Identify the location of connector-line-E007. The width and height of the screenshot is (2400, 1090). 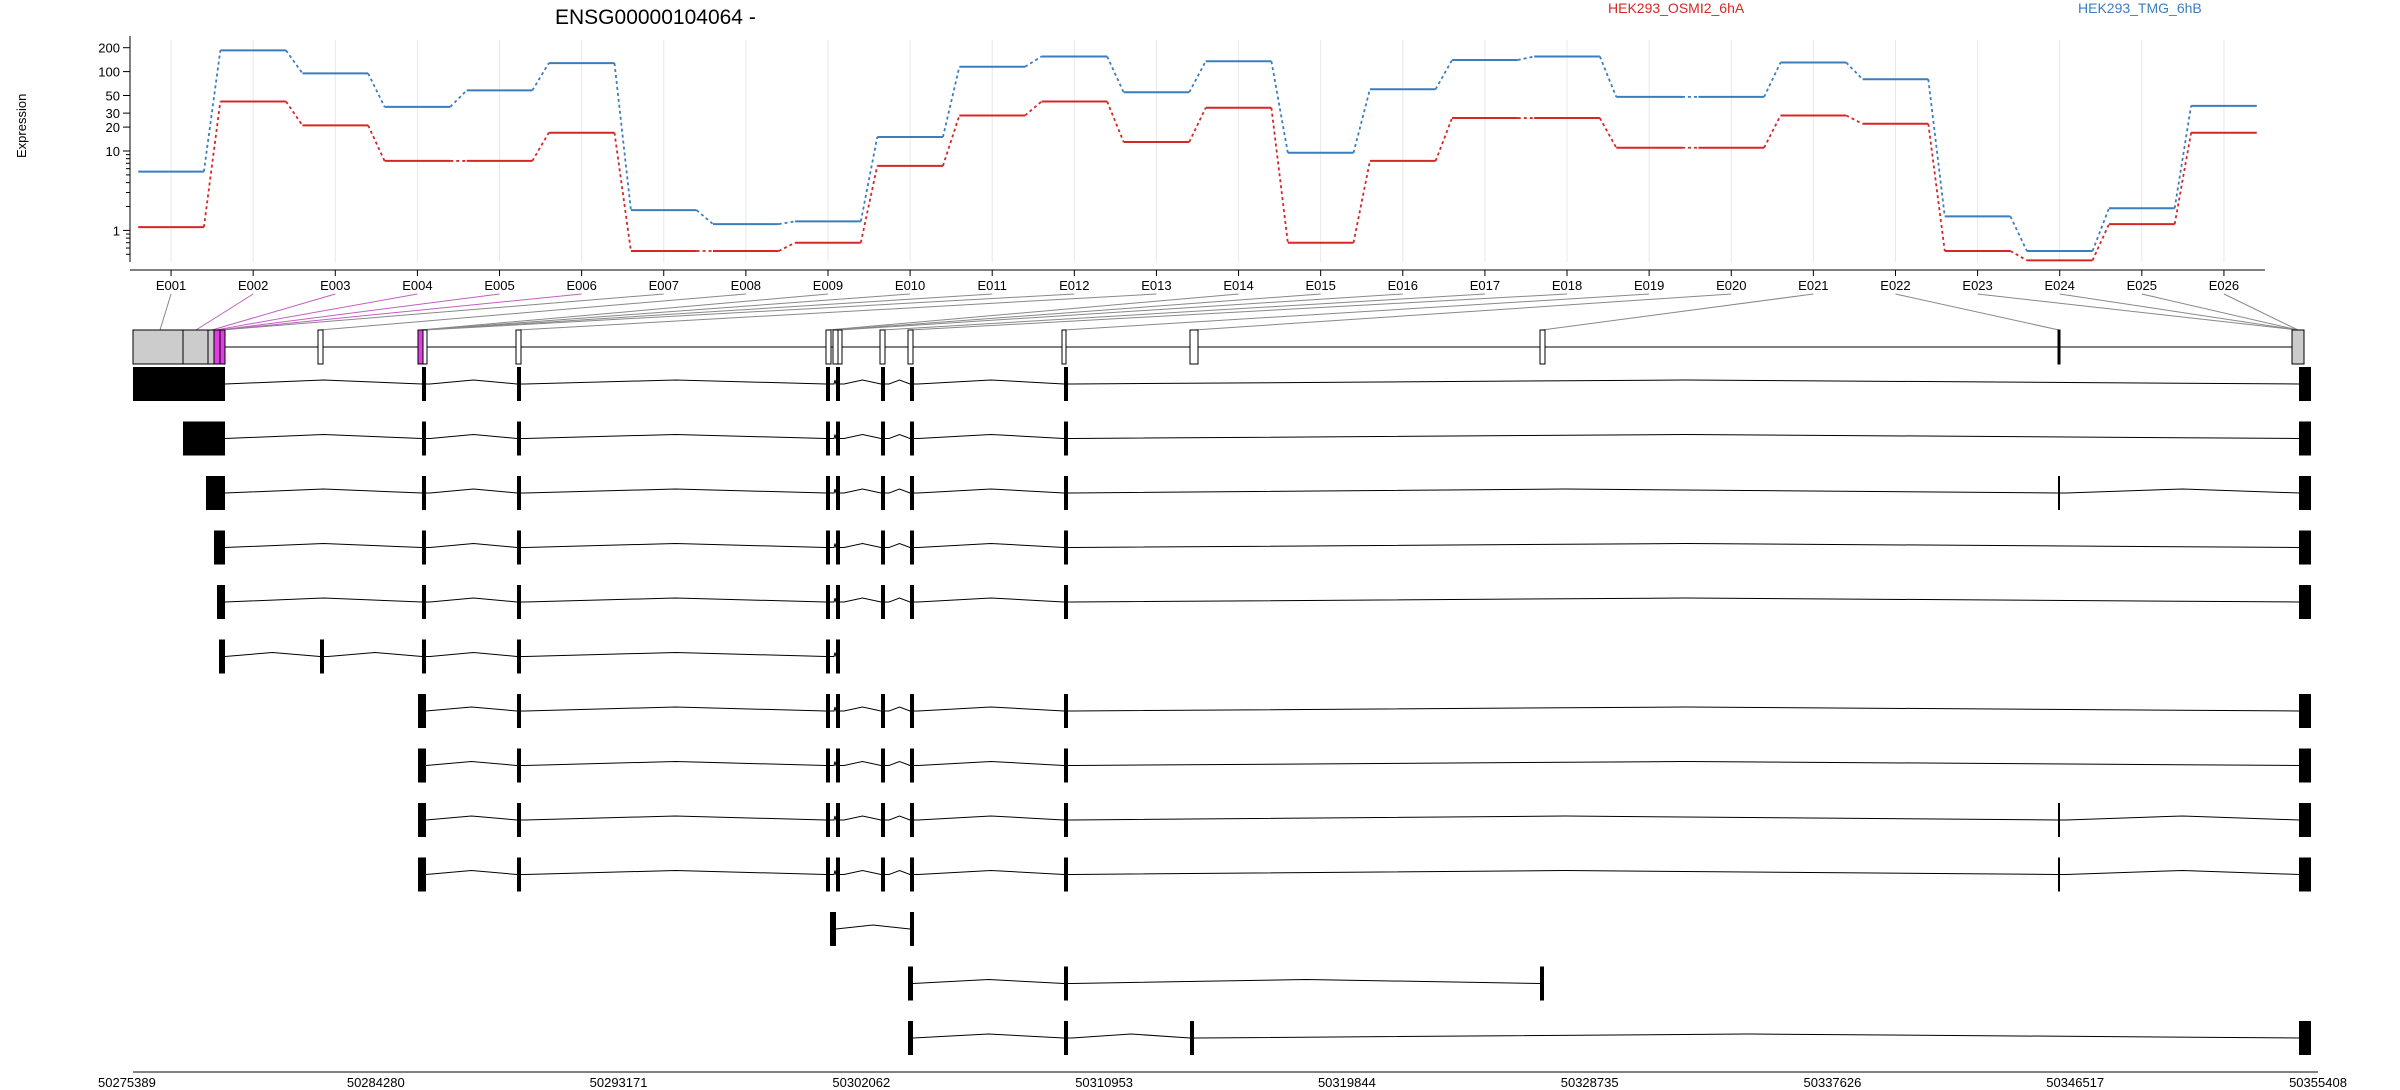
(442, 312).